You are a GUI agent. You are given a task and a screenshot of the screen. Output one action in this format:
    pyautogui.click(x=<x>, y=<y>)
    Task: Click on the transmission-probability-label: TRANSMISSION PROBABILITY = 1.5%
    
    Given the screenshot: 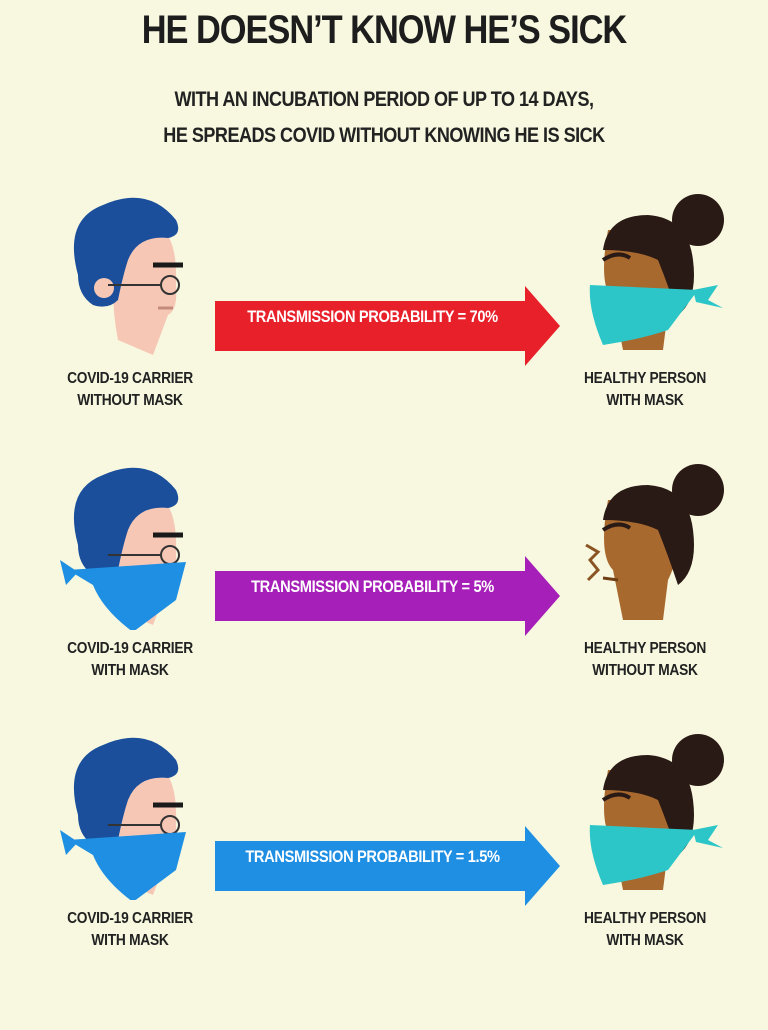 What is the action you would take?
    pyautogui.click(x=372, y=856)
    